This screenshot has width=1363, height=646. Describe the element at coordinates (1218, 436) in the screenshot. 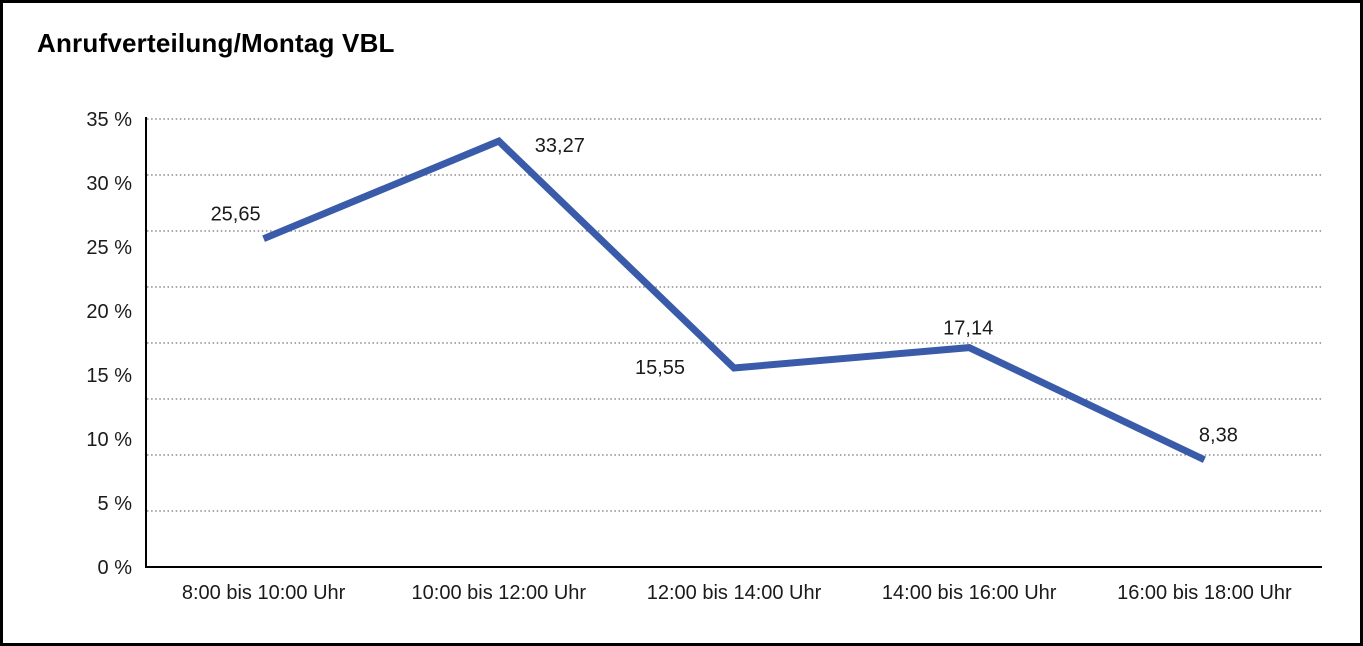

I see `data-point-label: 8,38` at that location.